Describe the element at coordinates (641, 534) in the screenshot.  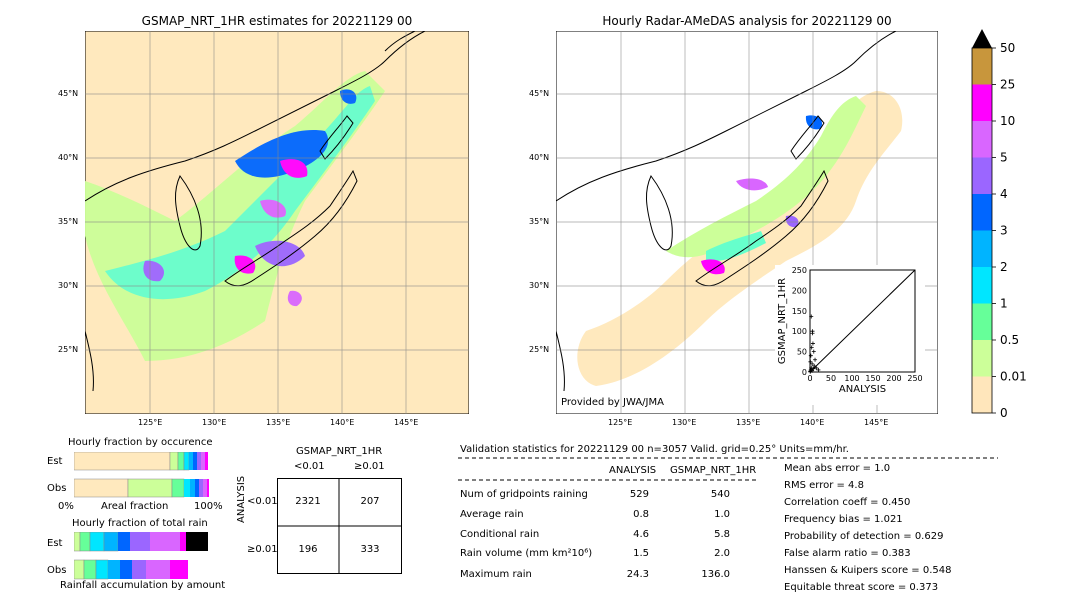
I see `stat-analysis-value: 4.6` at that location.